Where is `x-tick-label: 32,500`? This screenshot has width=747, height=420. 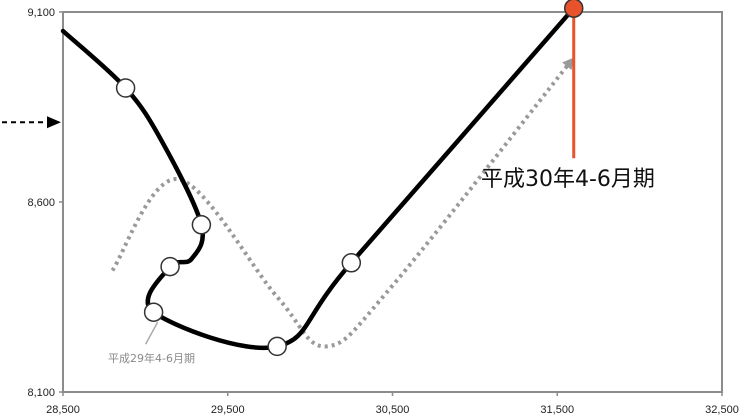
x-tick-label: 32,500 is located at coordinates (722, 410).